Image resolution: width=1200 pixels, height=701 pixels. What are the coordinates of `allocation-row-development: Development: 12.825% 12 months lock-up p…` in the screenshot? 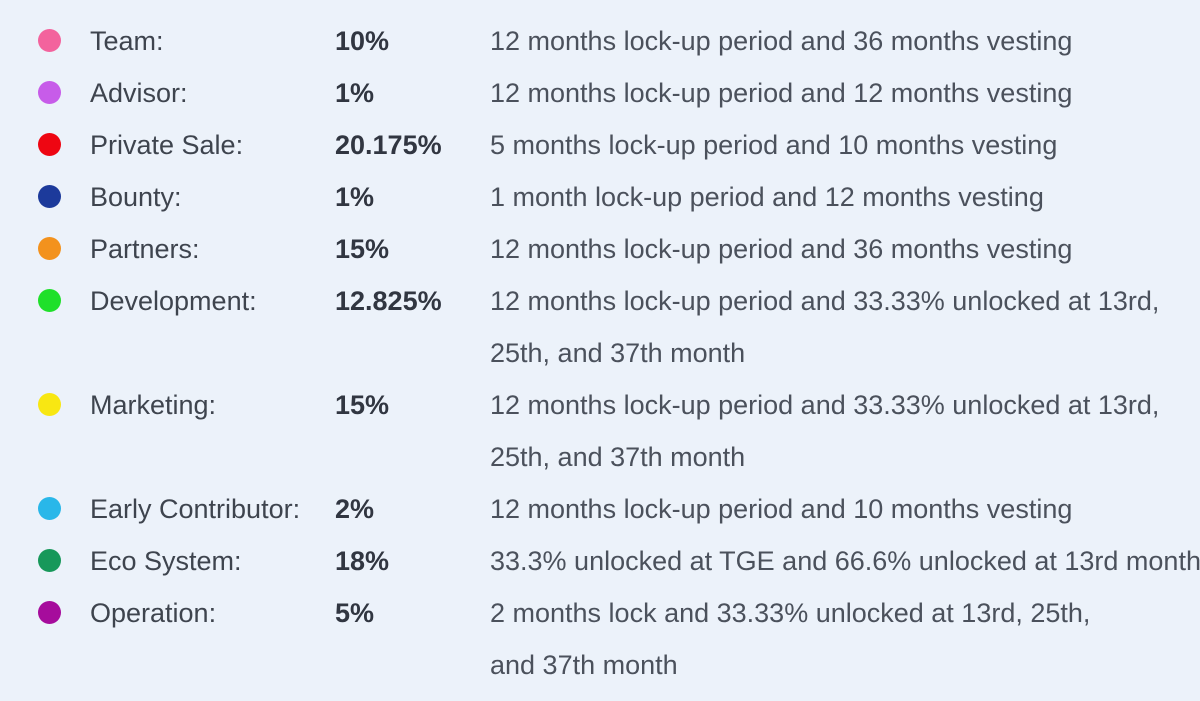 It's located at (619, 327).